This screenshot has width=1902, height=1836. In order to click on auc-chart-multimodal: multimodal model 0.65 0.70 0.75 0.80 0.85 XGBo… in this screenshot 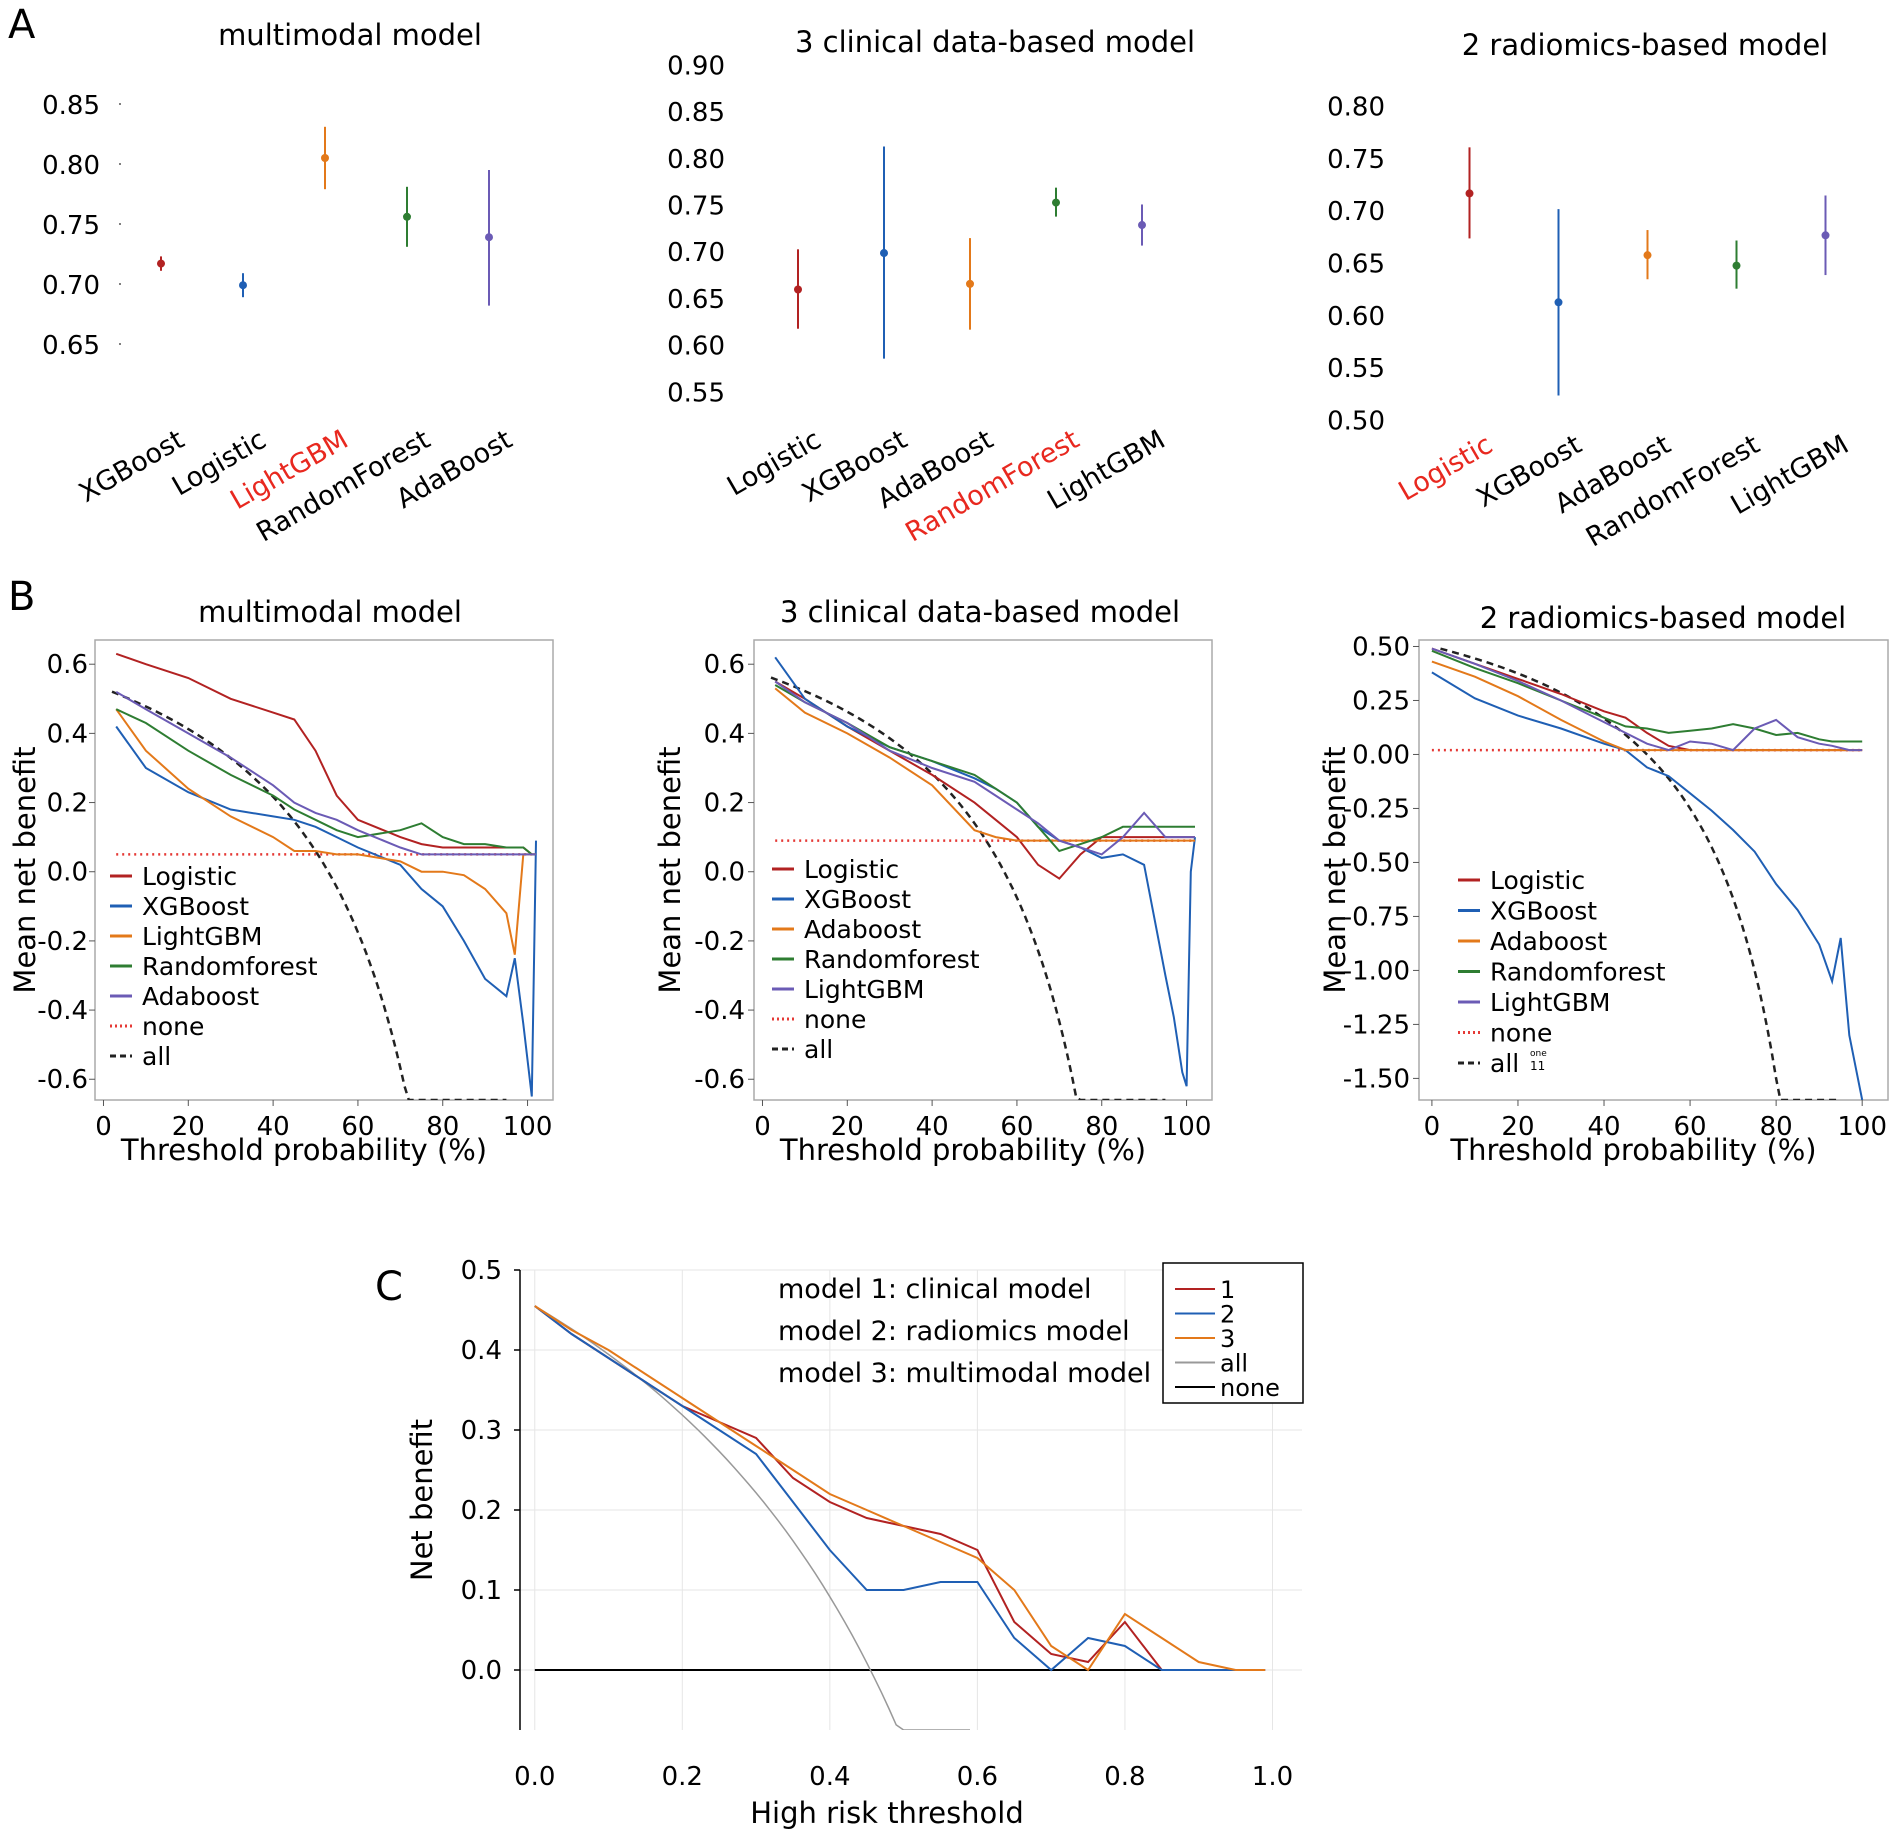, I will do `click(279, 283)`.